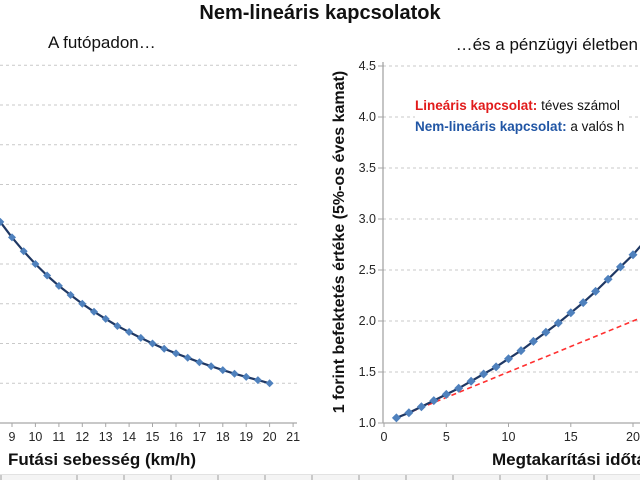 Image resolution: width=640 pixels, height=480 pixels. I want to click on svg-text: 21, so click(293, 437).